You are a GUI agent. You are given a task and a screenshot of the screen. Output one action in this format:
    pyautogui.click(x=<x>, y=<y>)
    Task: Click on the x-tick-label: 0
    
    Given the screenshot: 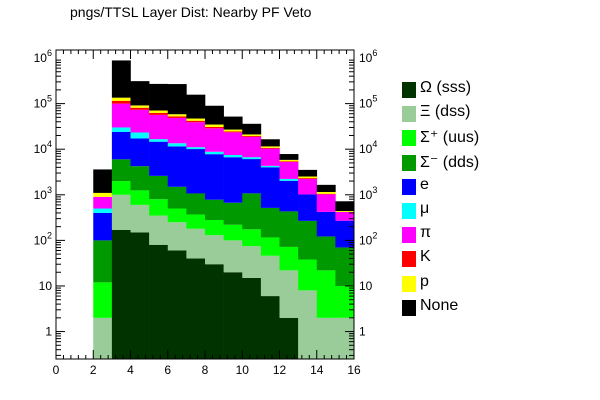 What is the action you would take?
    pyautogui.click(x=56, y=370)
    